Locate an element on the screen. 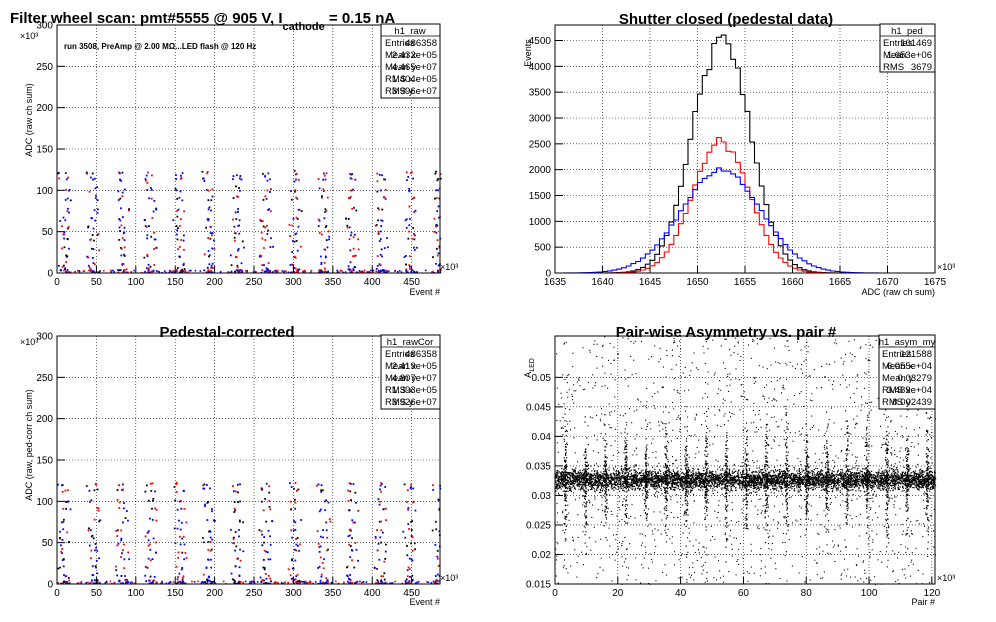 The height and width of the screenshot is (622, 996). raw-x-label: Event # is located at coordinates (424, 292).